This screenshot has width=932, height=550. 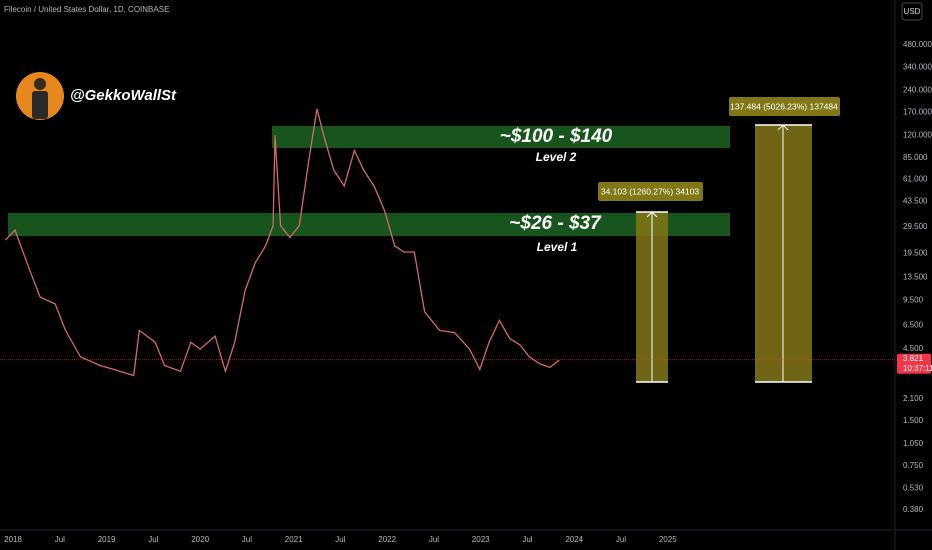 I want to click on x-tick-label: 2022, so click(x=387, y=539).